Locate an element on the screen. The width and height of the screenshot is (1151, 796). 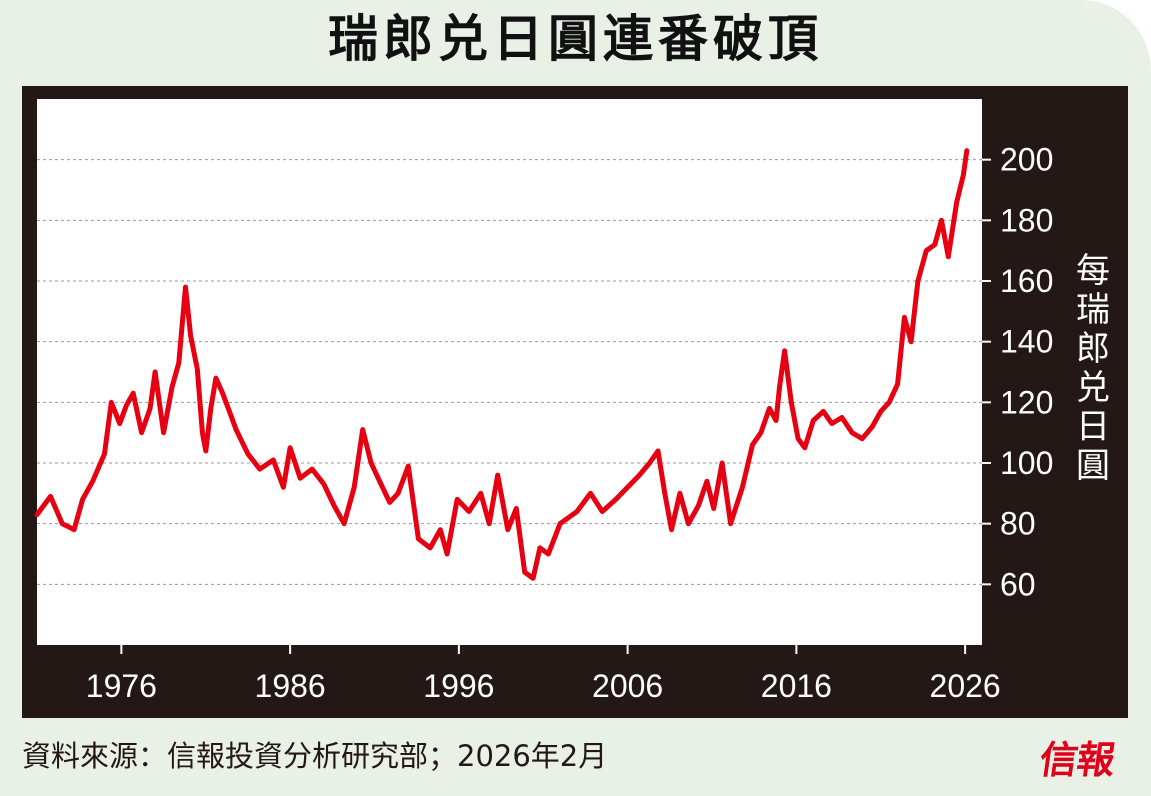
x-tick-label: 1996 is located at coordinates (458, 686).